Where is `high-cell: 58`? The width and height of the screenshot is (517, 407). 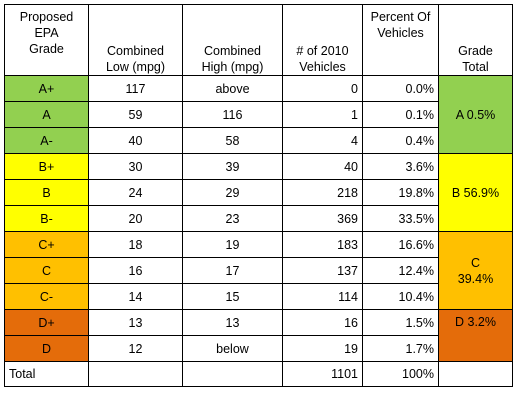
high-cell: 58 is located at coordinates (232, 140).